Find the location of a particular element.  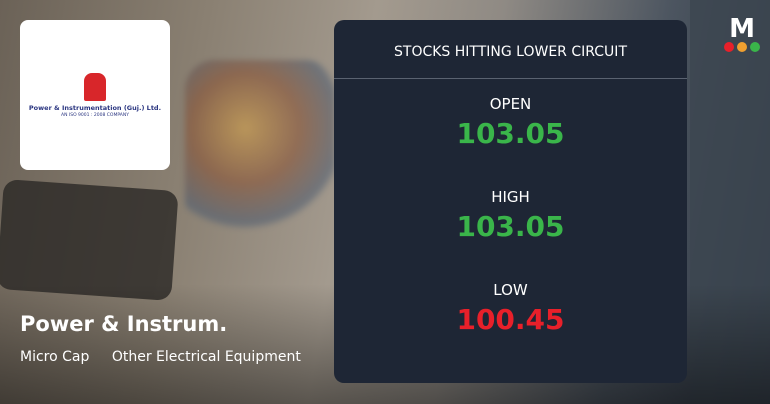

low-label: LOW is located at coordinates (510, 290).